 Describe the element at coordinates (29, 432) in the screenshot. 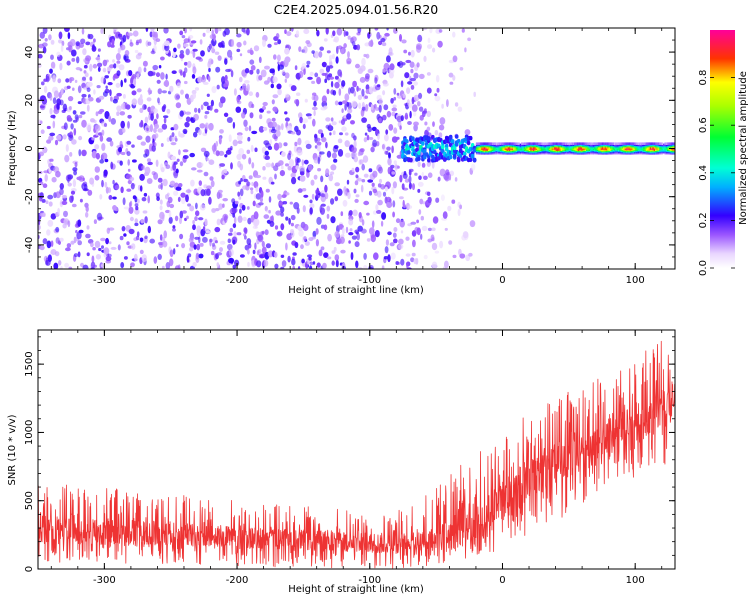

I see `y-tick-label: 1000` at that location.